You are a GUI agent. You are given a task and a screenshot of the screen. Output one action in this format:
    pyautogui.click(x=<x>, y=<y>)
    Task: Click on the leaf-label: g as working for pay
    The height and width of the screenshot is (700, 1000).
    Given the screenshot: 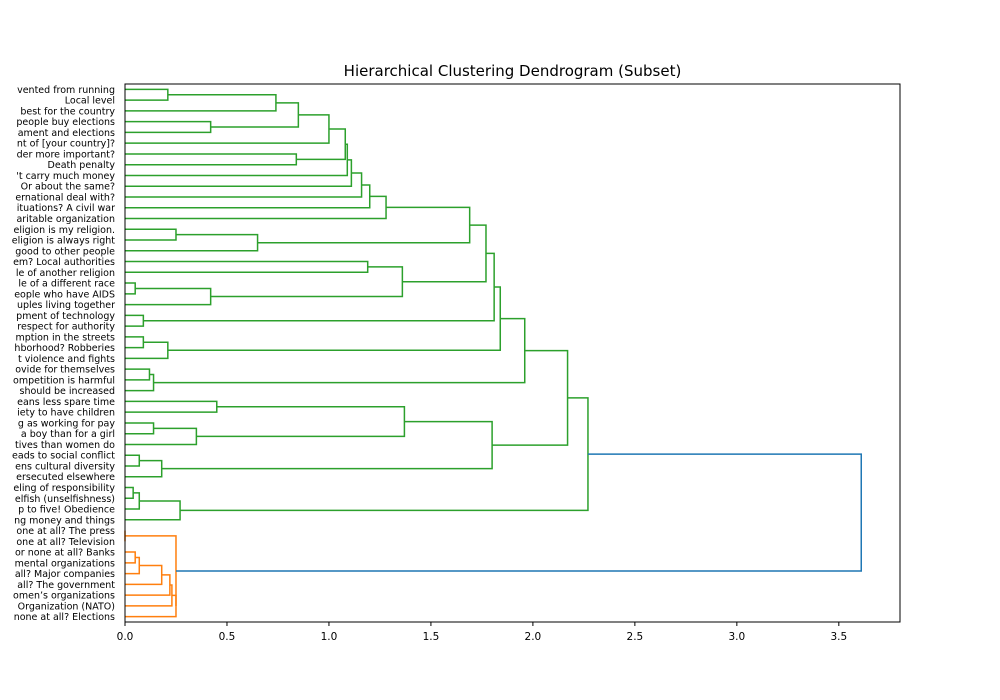 What is the action you would take?
    pyautogui.click(x=66, y=423)
    